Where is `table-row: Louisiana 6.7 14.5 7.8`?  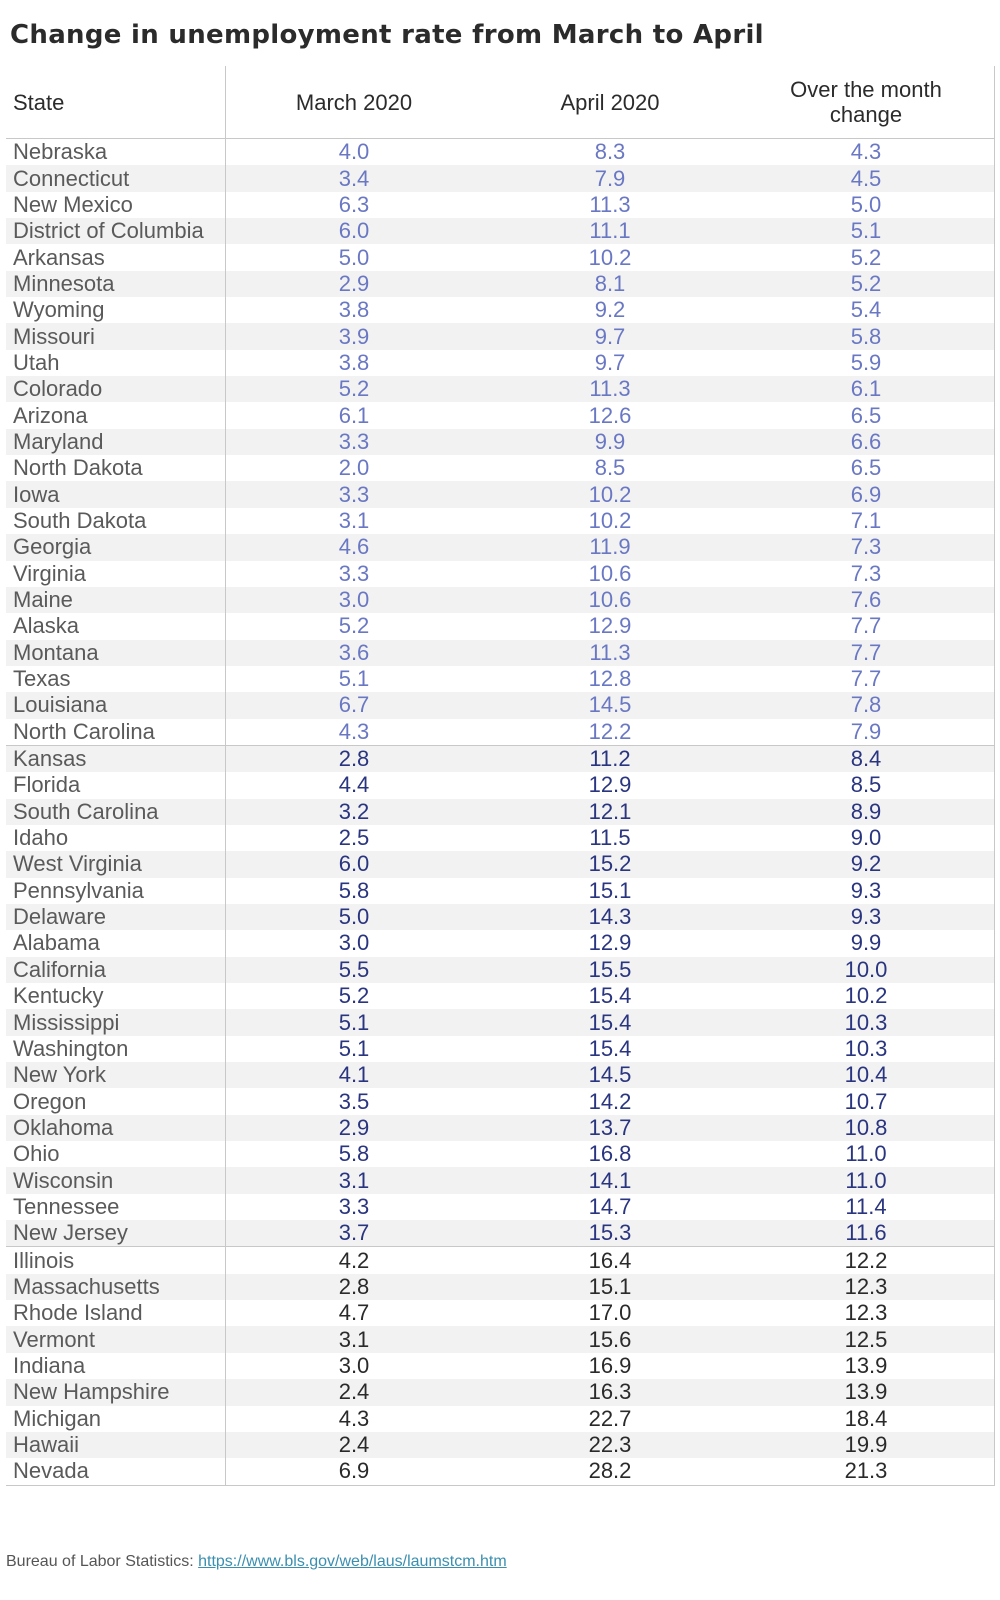
table-row: Louisiana 6.7 14.5 7.8 is located at coordinates (500, 705).